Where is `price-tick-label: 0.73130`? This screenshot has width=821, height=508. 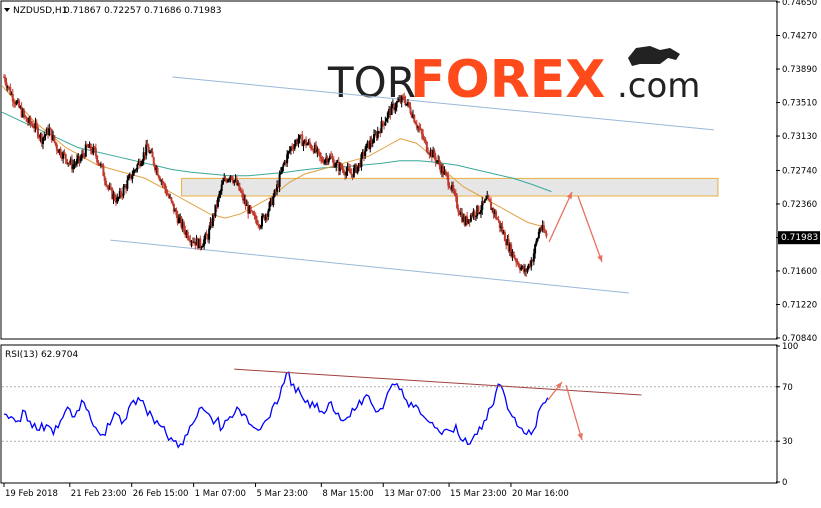
price-tick-label: 0.73130 is located at coordinates (799, 137).